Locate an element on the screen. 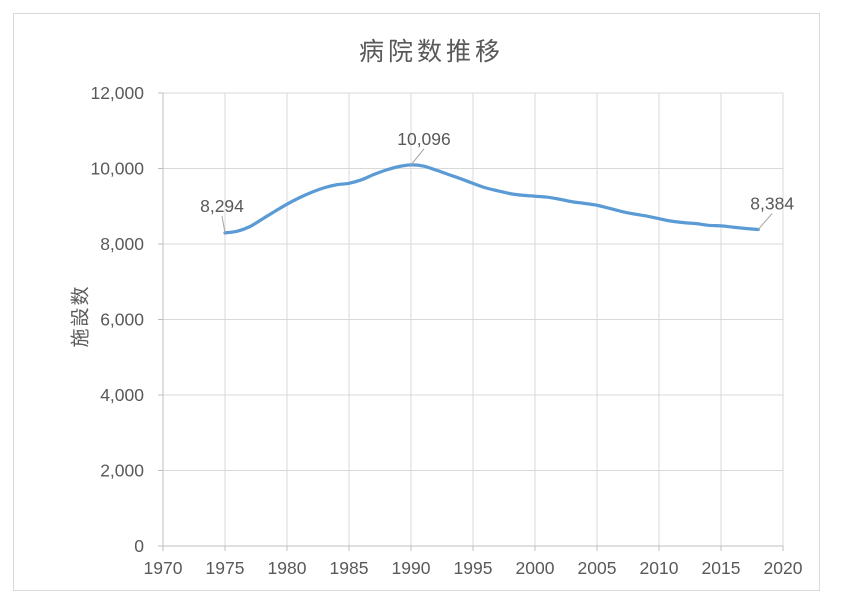  chart-title: 病院数推移 is located at coordinates (431, 52).